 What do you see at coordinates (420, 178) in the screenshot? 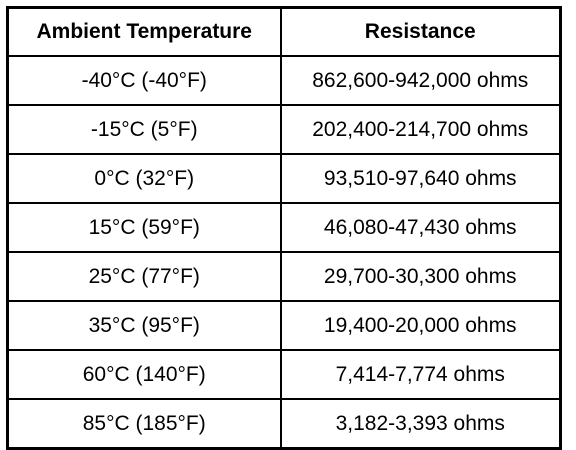
I see `resistance-cell: 93,510-97,640 ohms` at bounding box center [420, 178].